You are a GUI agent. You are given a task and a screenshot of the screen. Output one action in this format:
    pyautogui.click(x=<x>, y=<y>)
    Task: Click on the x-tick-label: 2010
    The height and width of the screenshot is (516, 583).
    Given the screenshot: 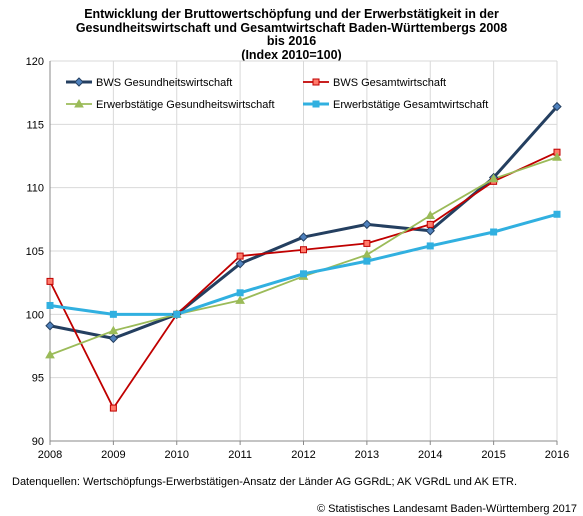 What is the action you would take?
    pyautogui.click(x=177, y=455)
    